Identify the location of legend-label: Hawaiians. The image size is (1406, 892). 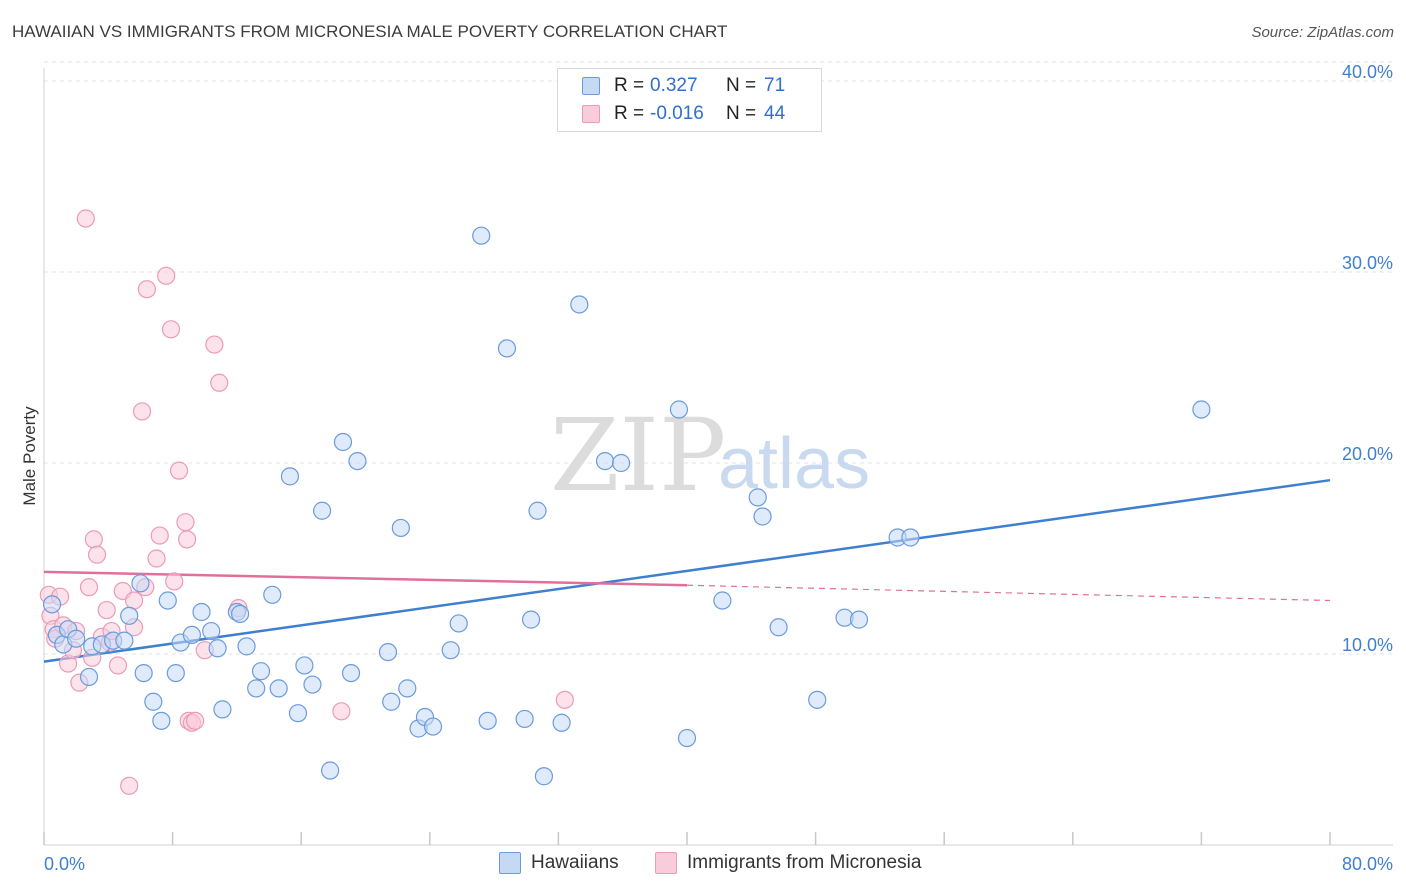
(575, 862).